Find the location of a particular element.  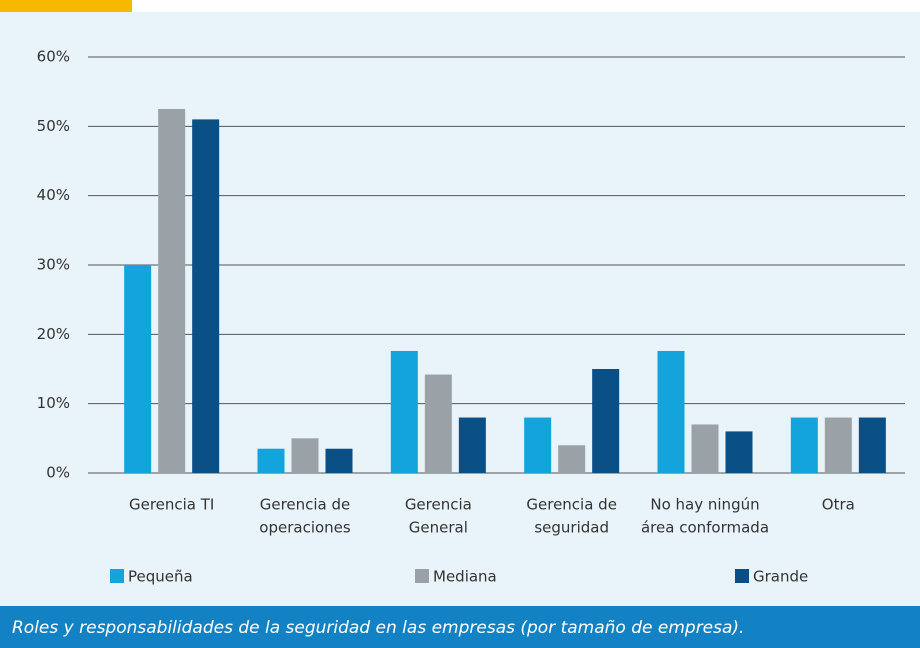

y-tick-label: 10% is located at coordinates (53, 403).